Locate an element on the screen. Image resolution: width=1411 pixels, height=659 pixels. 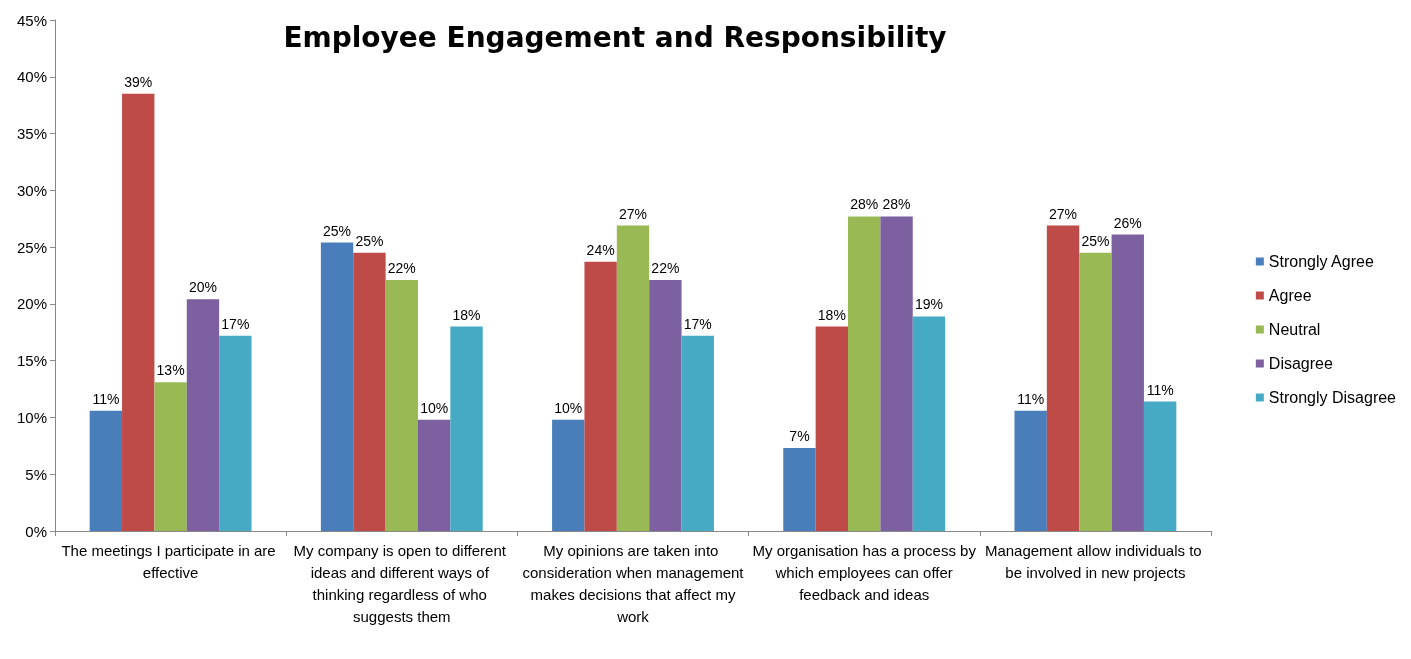
legend-label: Strongly Disagree is located at coordinates (1332, 397).